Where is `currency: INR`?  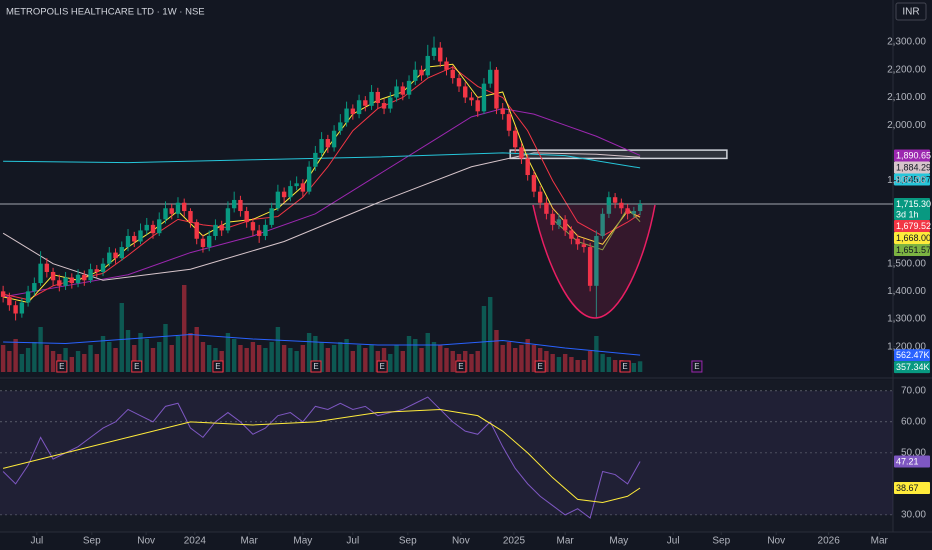
currency: INR is located at coordinates (910, 12).